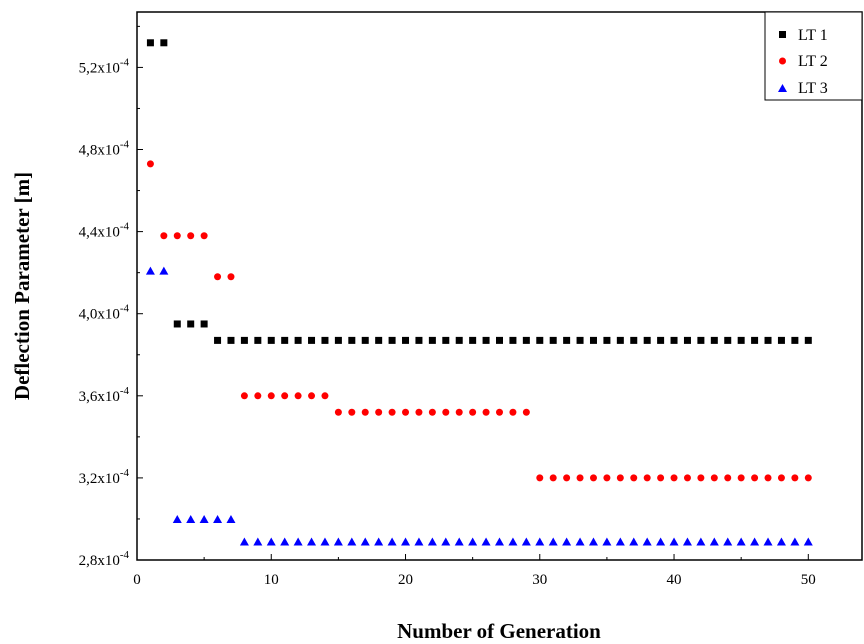  I want to click on x-tick-label: 50, so click(808, 580).